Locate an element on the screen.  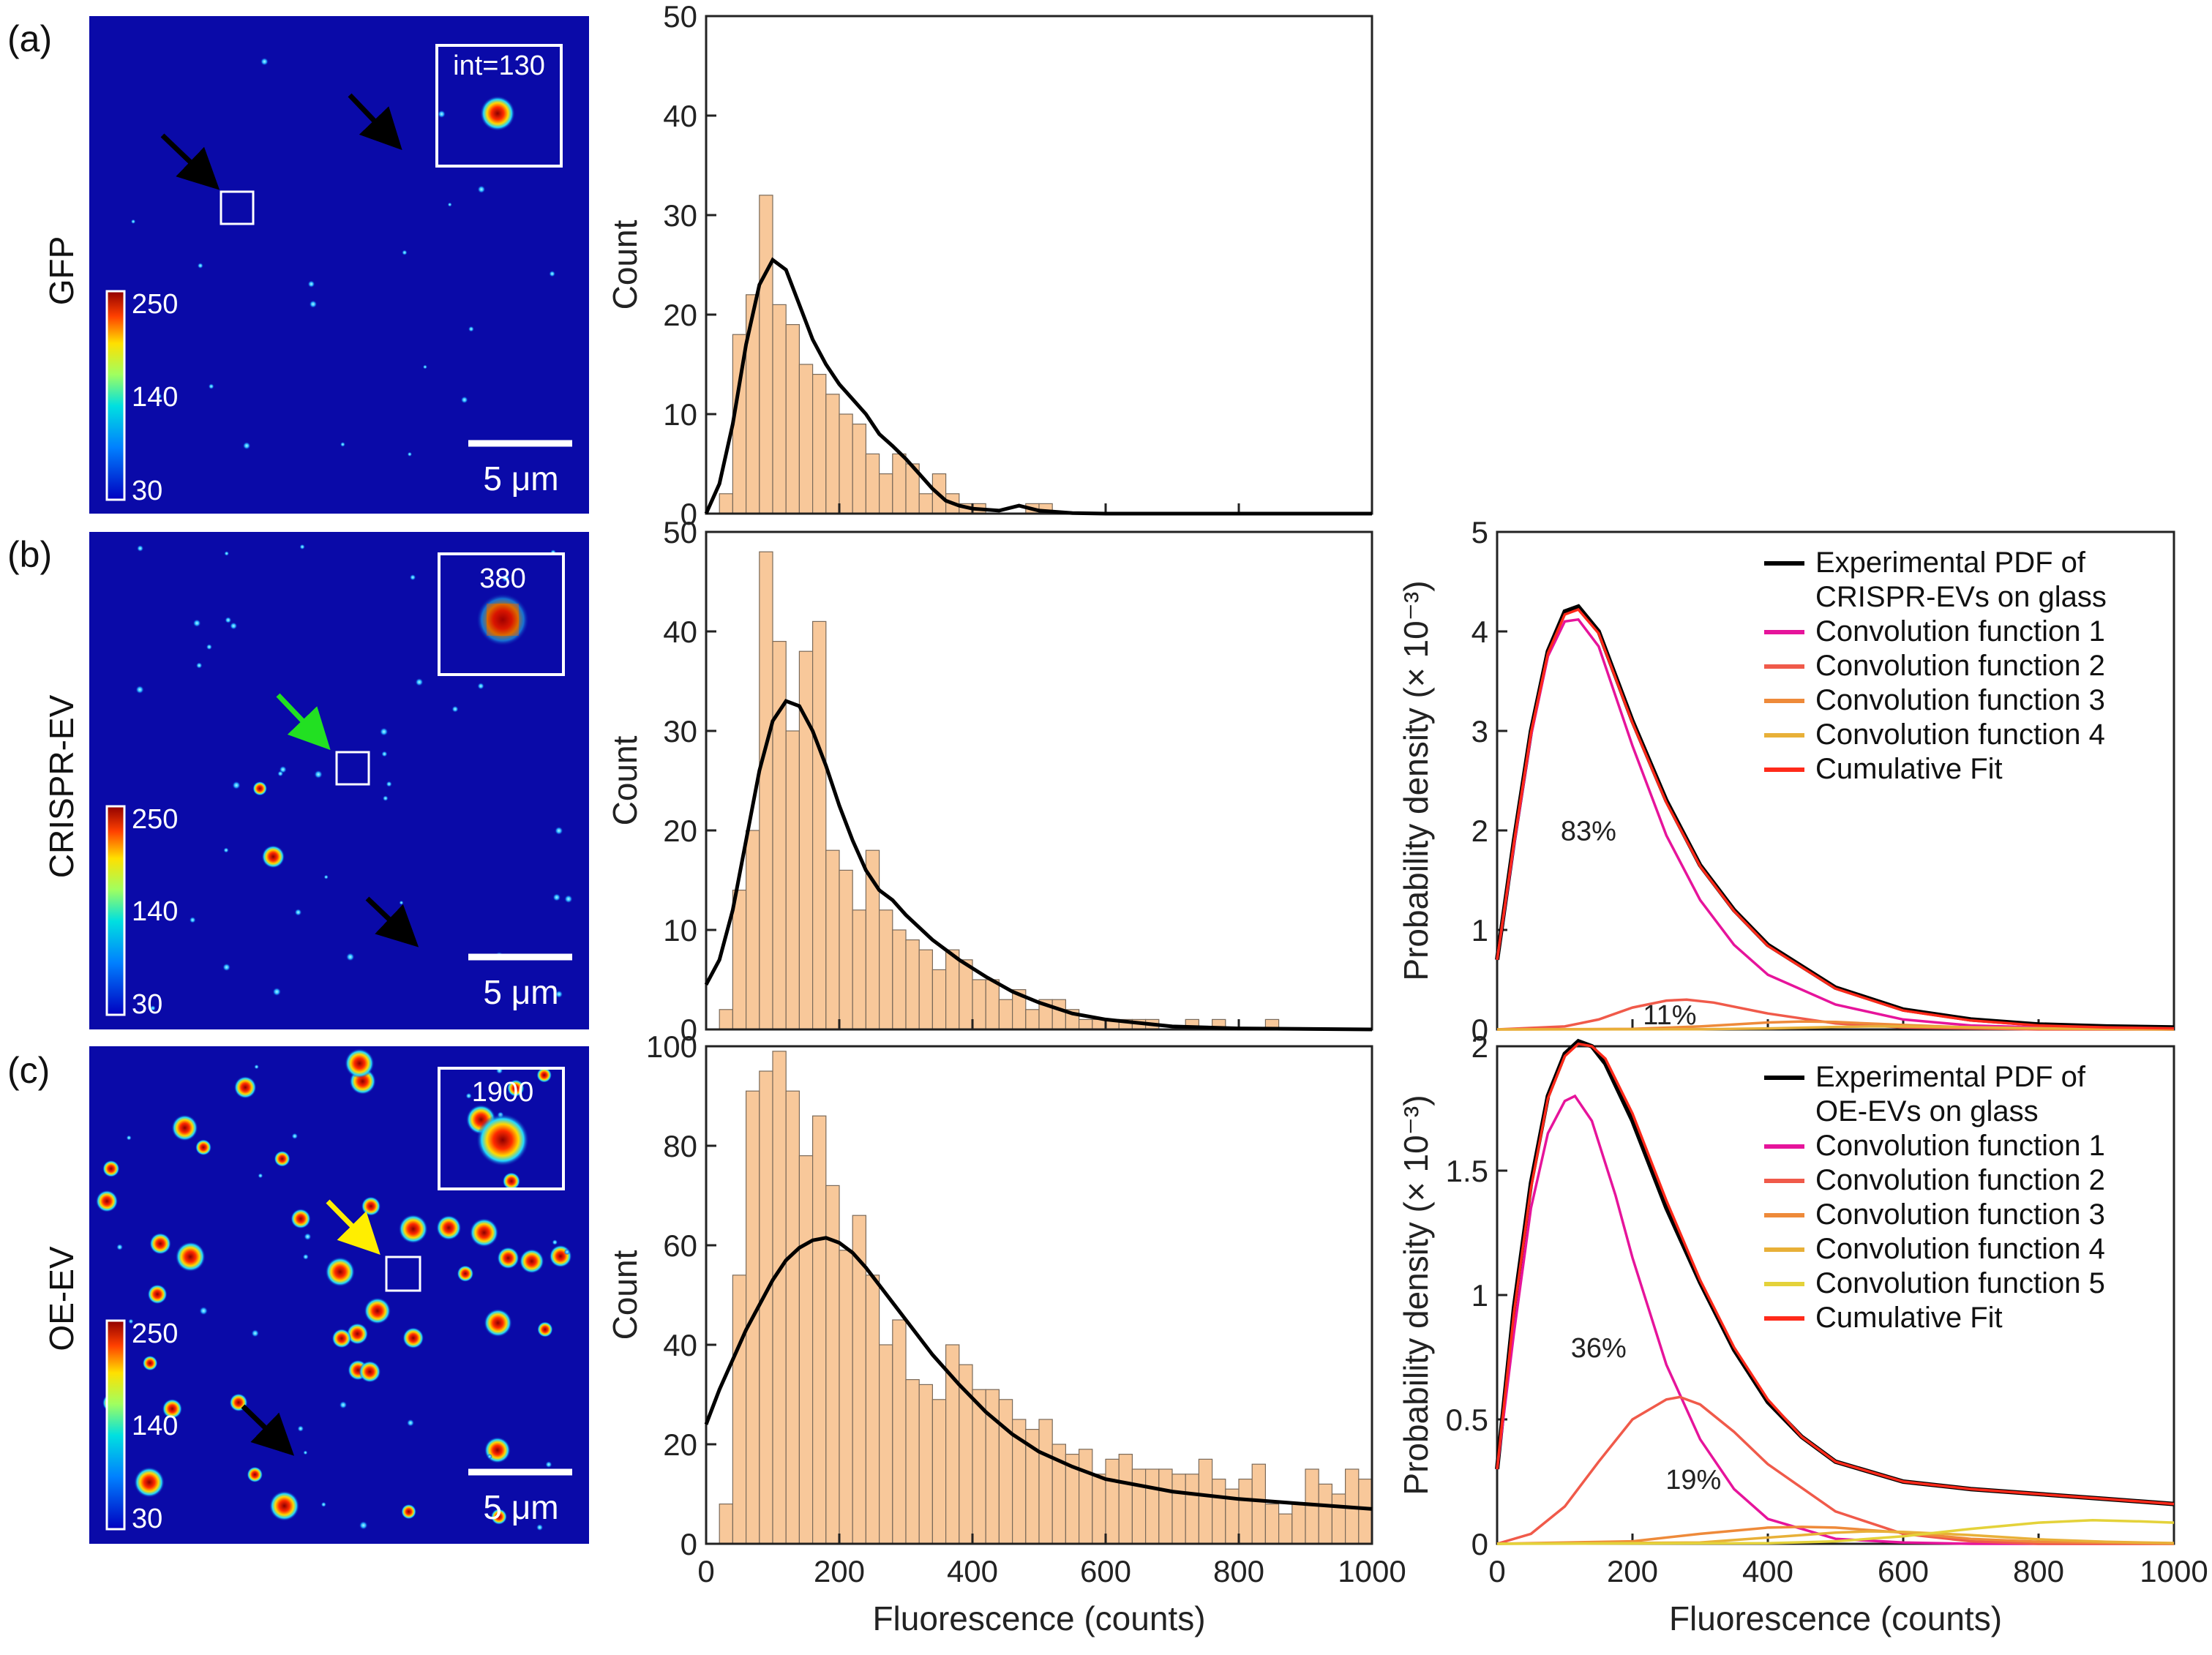
green-arrow is located at coordinates (303, 722).